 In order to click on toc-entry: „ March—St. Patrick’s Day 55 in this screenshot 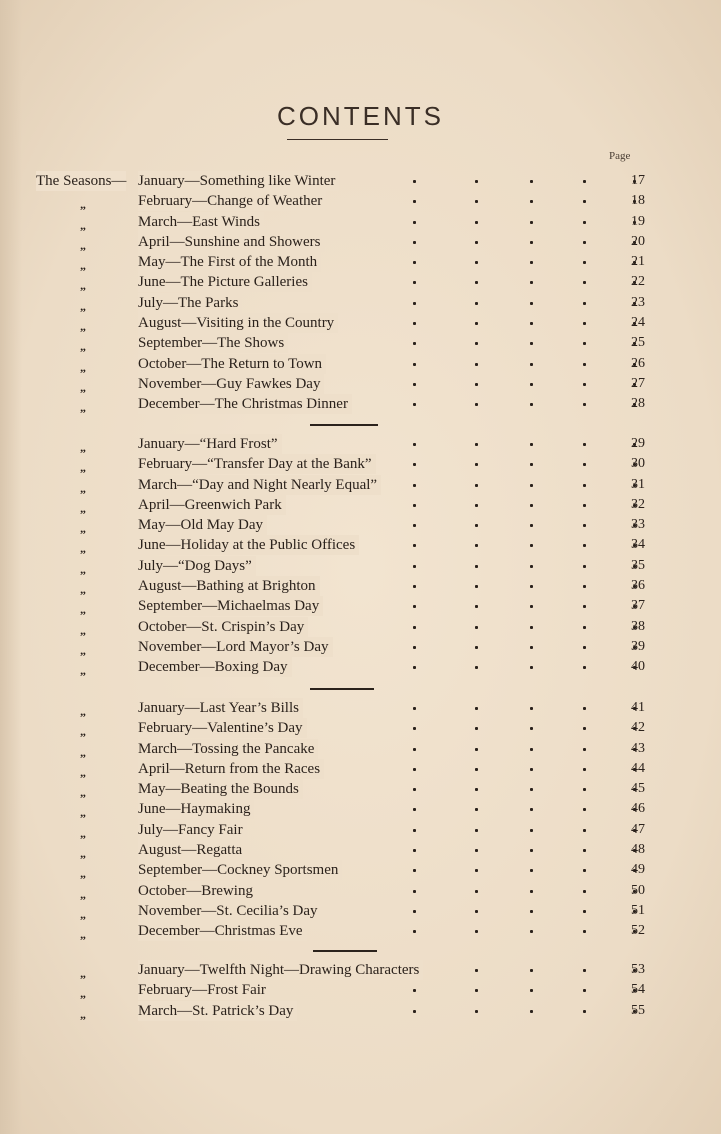, I will do `click(360, 1010)`.